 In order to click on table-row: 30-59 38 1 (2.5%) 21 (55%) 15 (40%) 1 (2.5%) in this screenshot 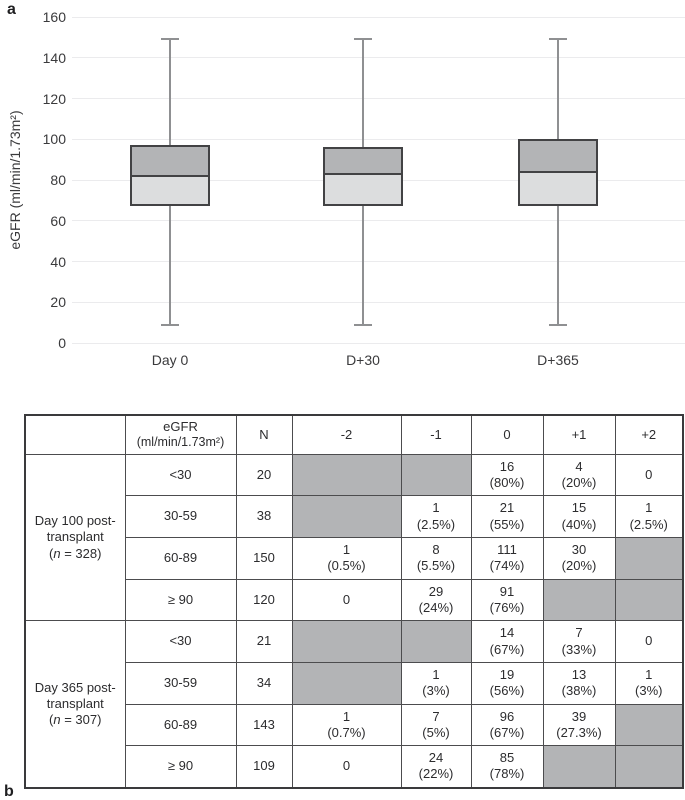, I will do `click(354, 516)`.